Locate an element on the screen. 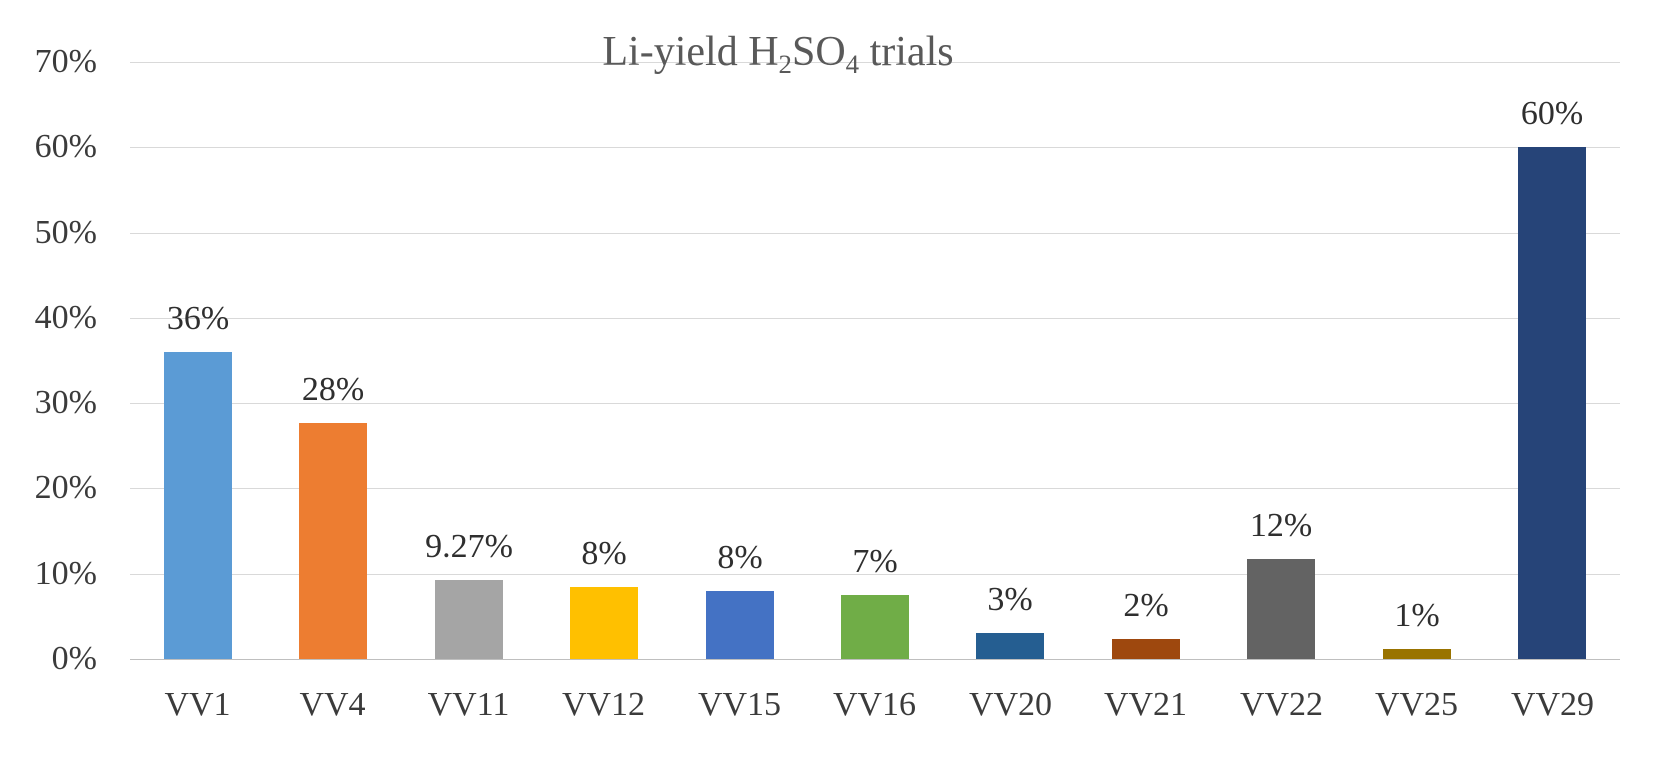 The image size is (1668, 758). bar-value-label: 36% is located at coordinates (198, 318).